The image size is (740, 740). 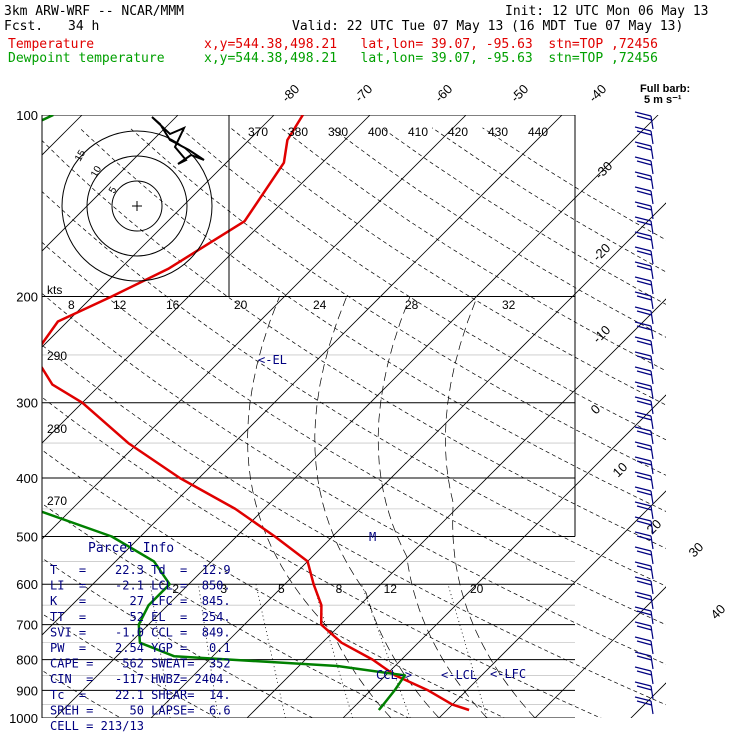 I want to click on hodograph-speed-label: 20, so click(x=241, y=305).